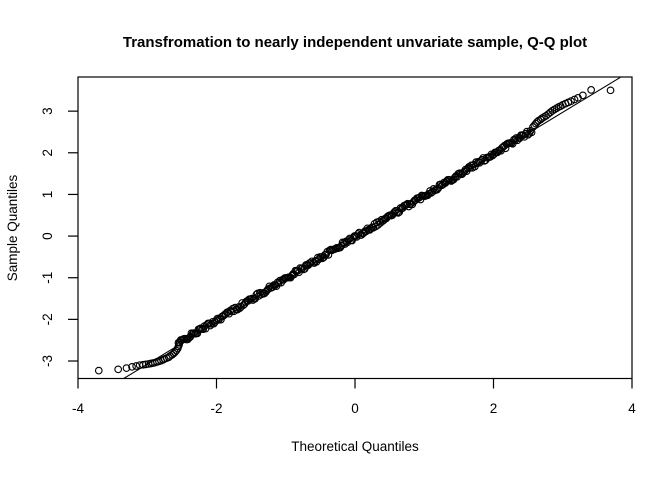  Describe the element at coordinates (216, 408) in the screenshot. I see `x-tick-label: -2` at that location.